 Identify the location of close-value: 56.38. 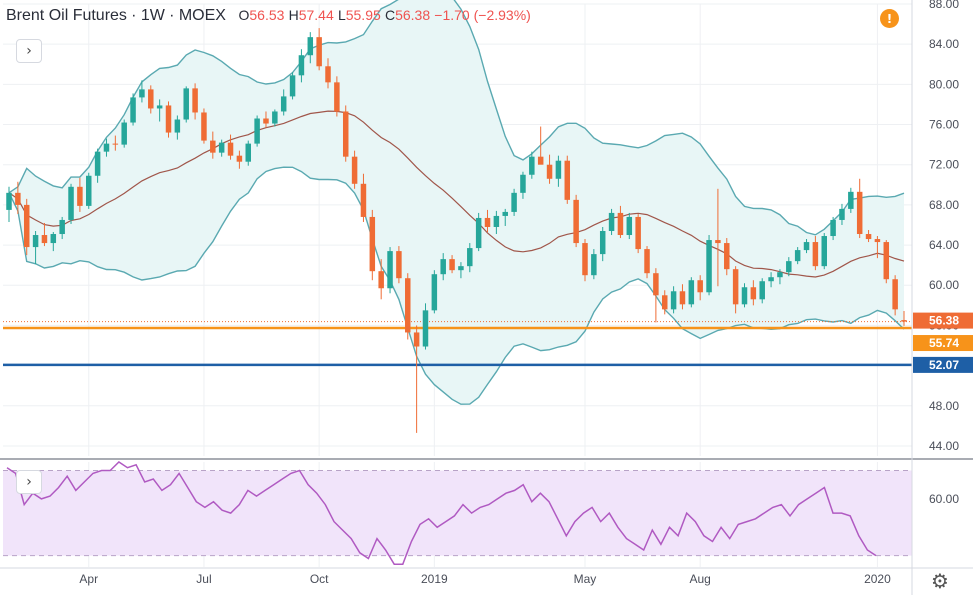
(413, 15).